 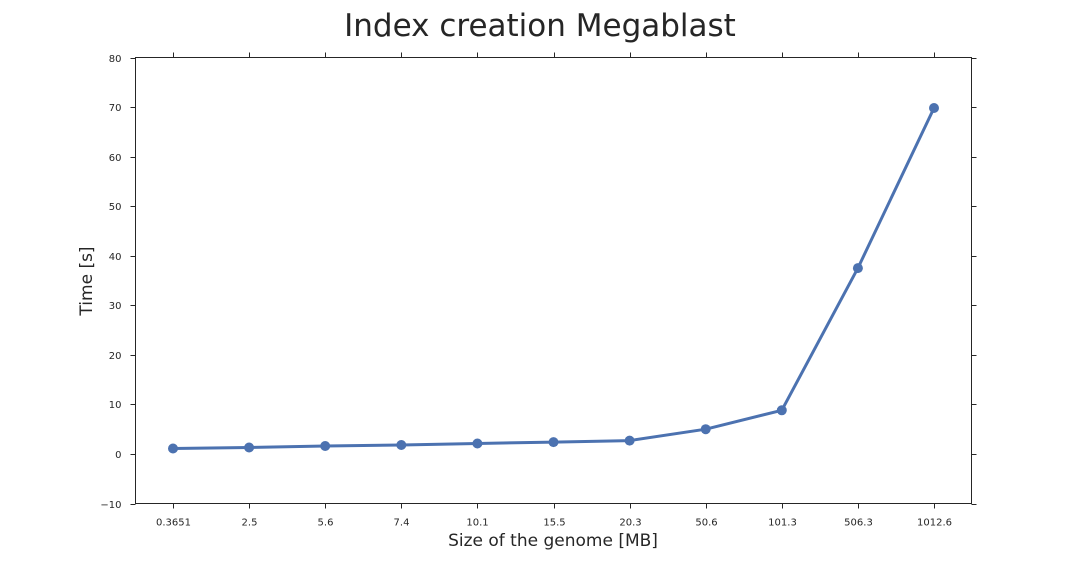 I want to click on y-tick-label: 0, so click(x=118, y=455).